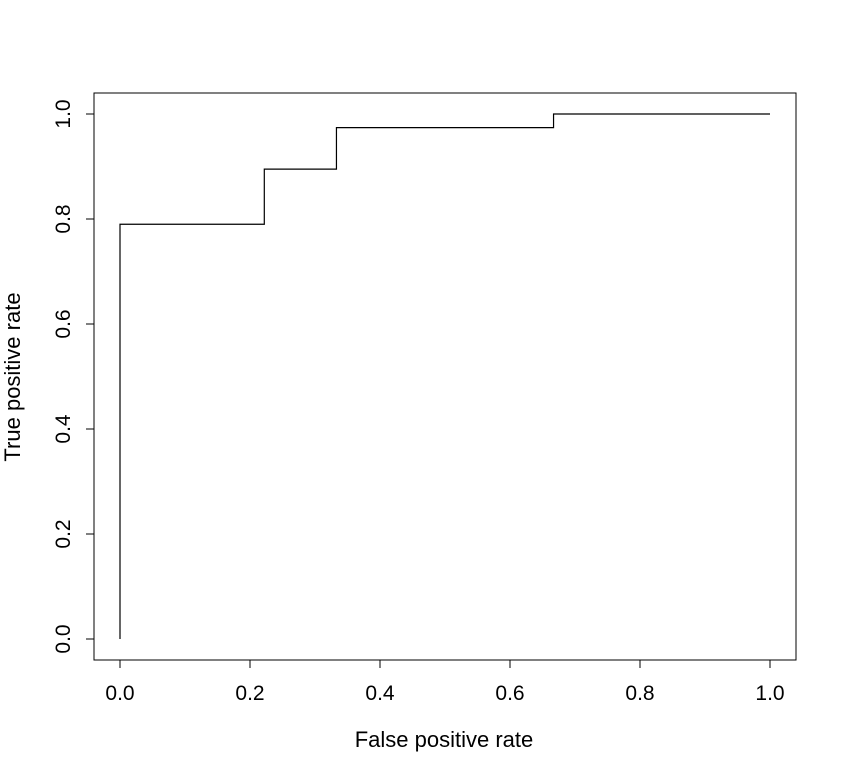 The height and width of the screenshot is (776, 844). What do you see at coordinates (380, 693) in the screenshot?
I see `x-tick-label: 0.4` at bounding box center [380, 693].